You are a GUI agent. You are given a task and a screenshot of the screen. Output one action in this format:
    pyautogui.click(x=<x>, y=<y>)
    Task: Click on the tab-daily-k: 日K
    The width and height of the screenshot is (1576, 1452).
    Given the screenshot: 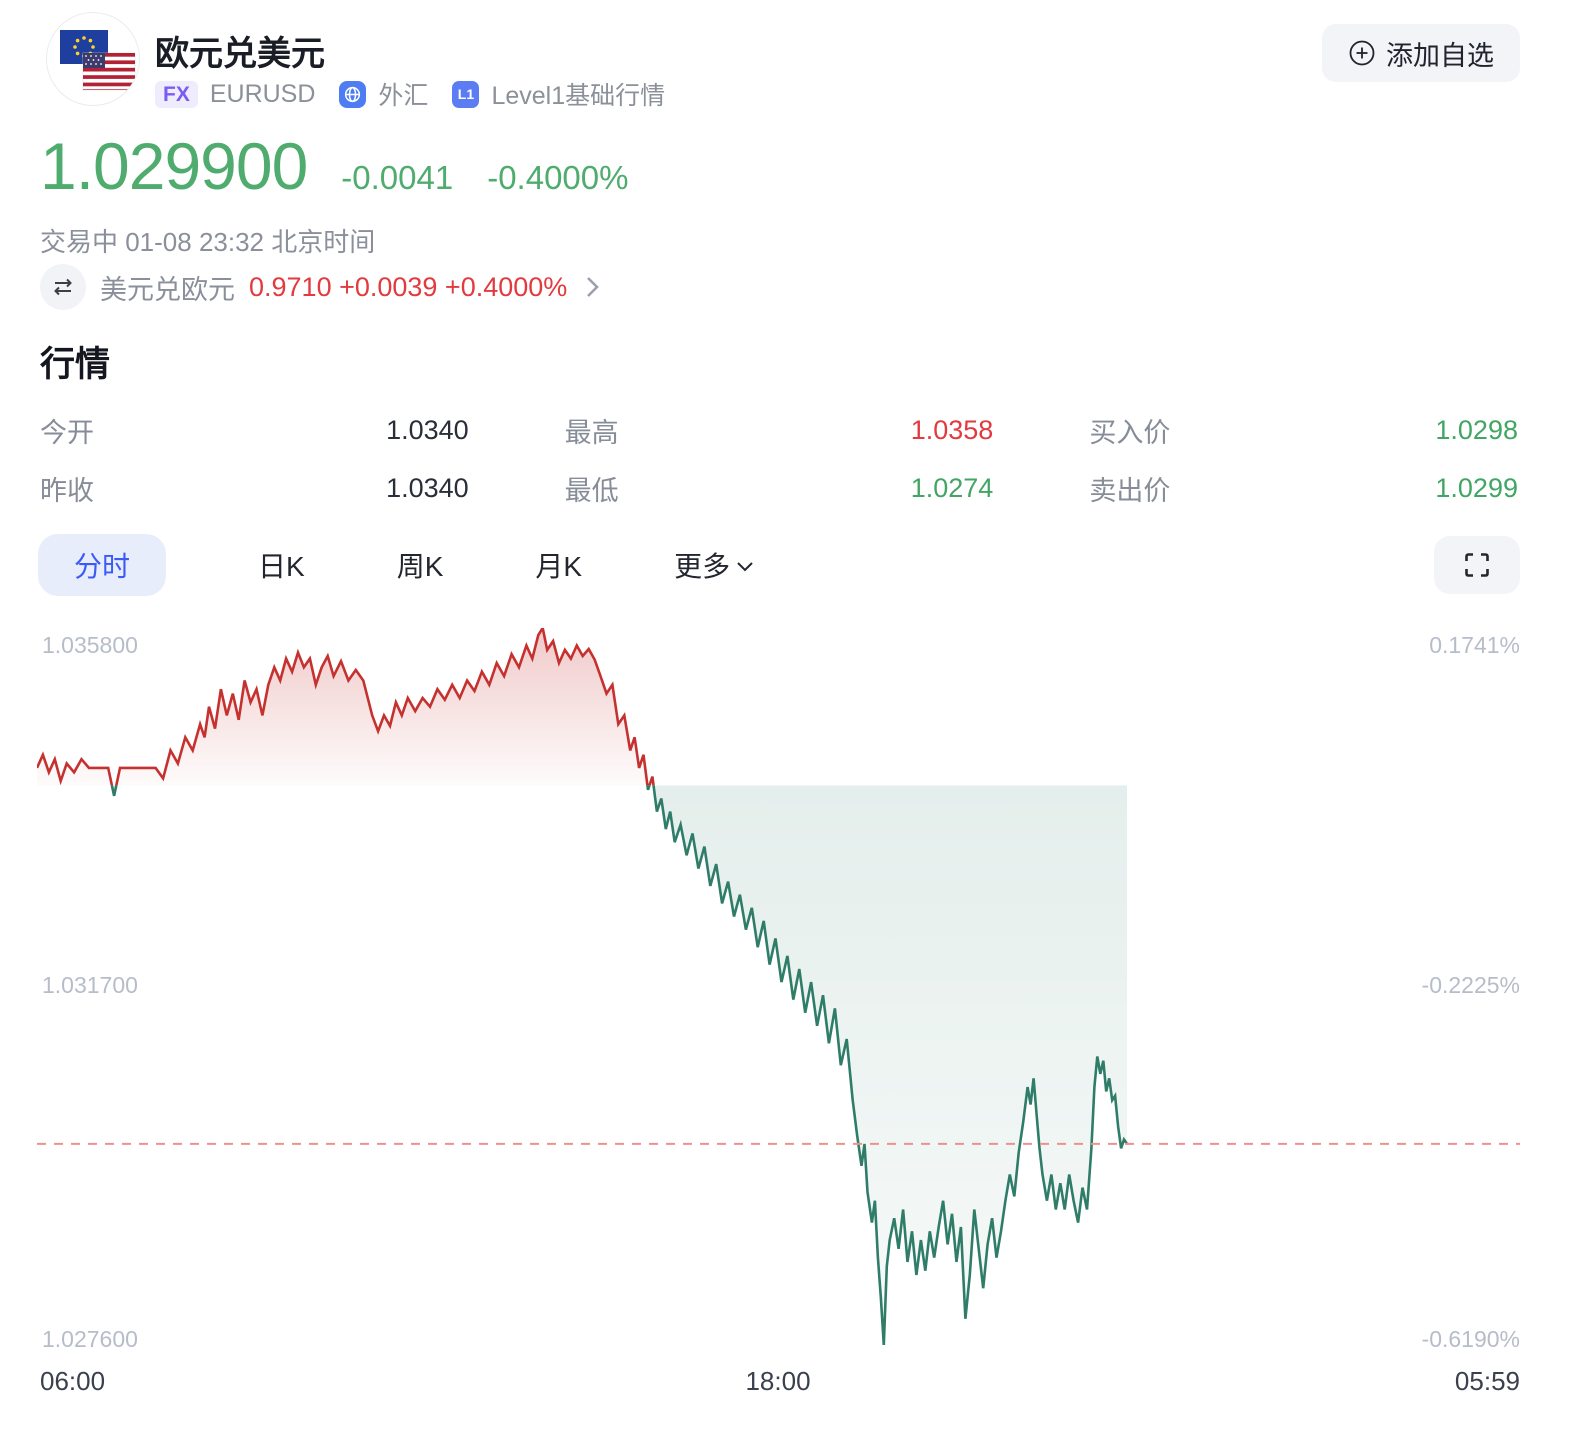 What is the action you would take?
    pyautogui.click(x=281, y=566)
    